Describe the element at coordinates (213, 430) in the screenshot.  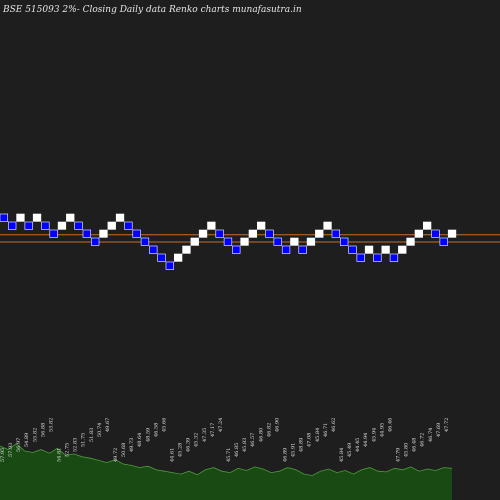
I see `volume-label: 47.17` at that location.